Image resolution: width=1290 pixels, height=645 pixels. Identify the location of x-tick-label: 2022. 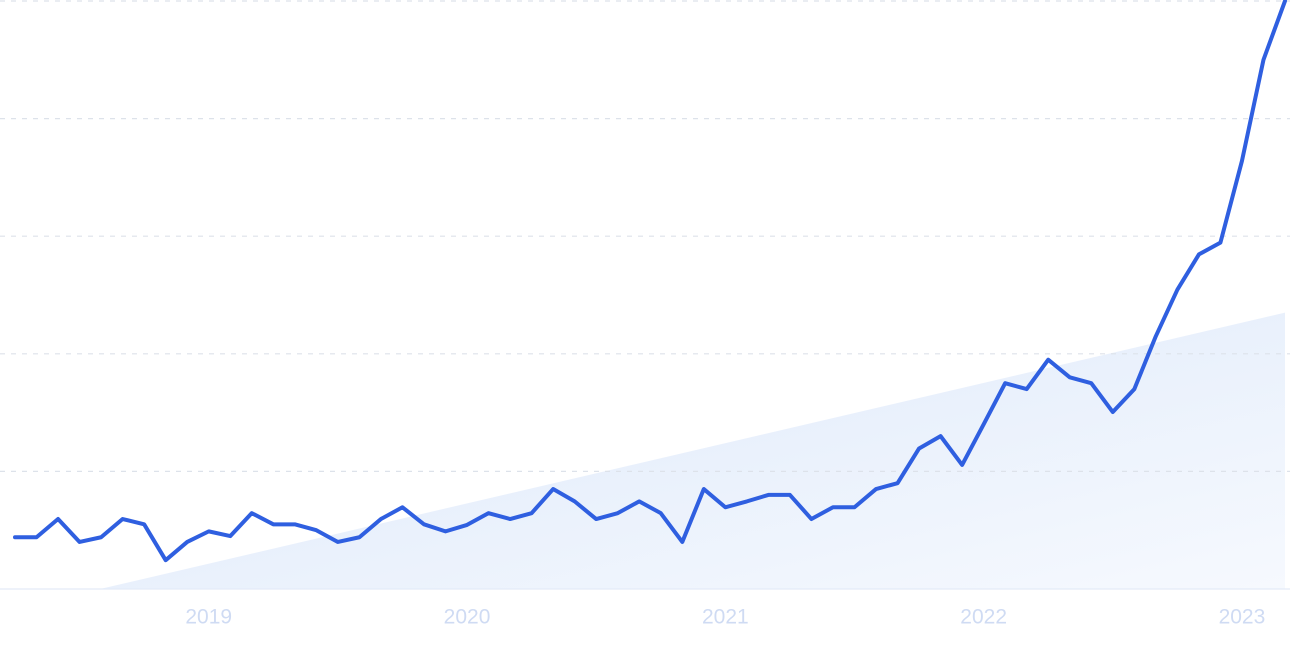
(983, 617).